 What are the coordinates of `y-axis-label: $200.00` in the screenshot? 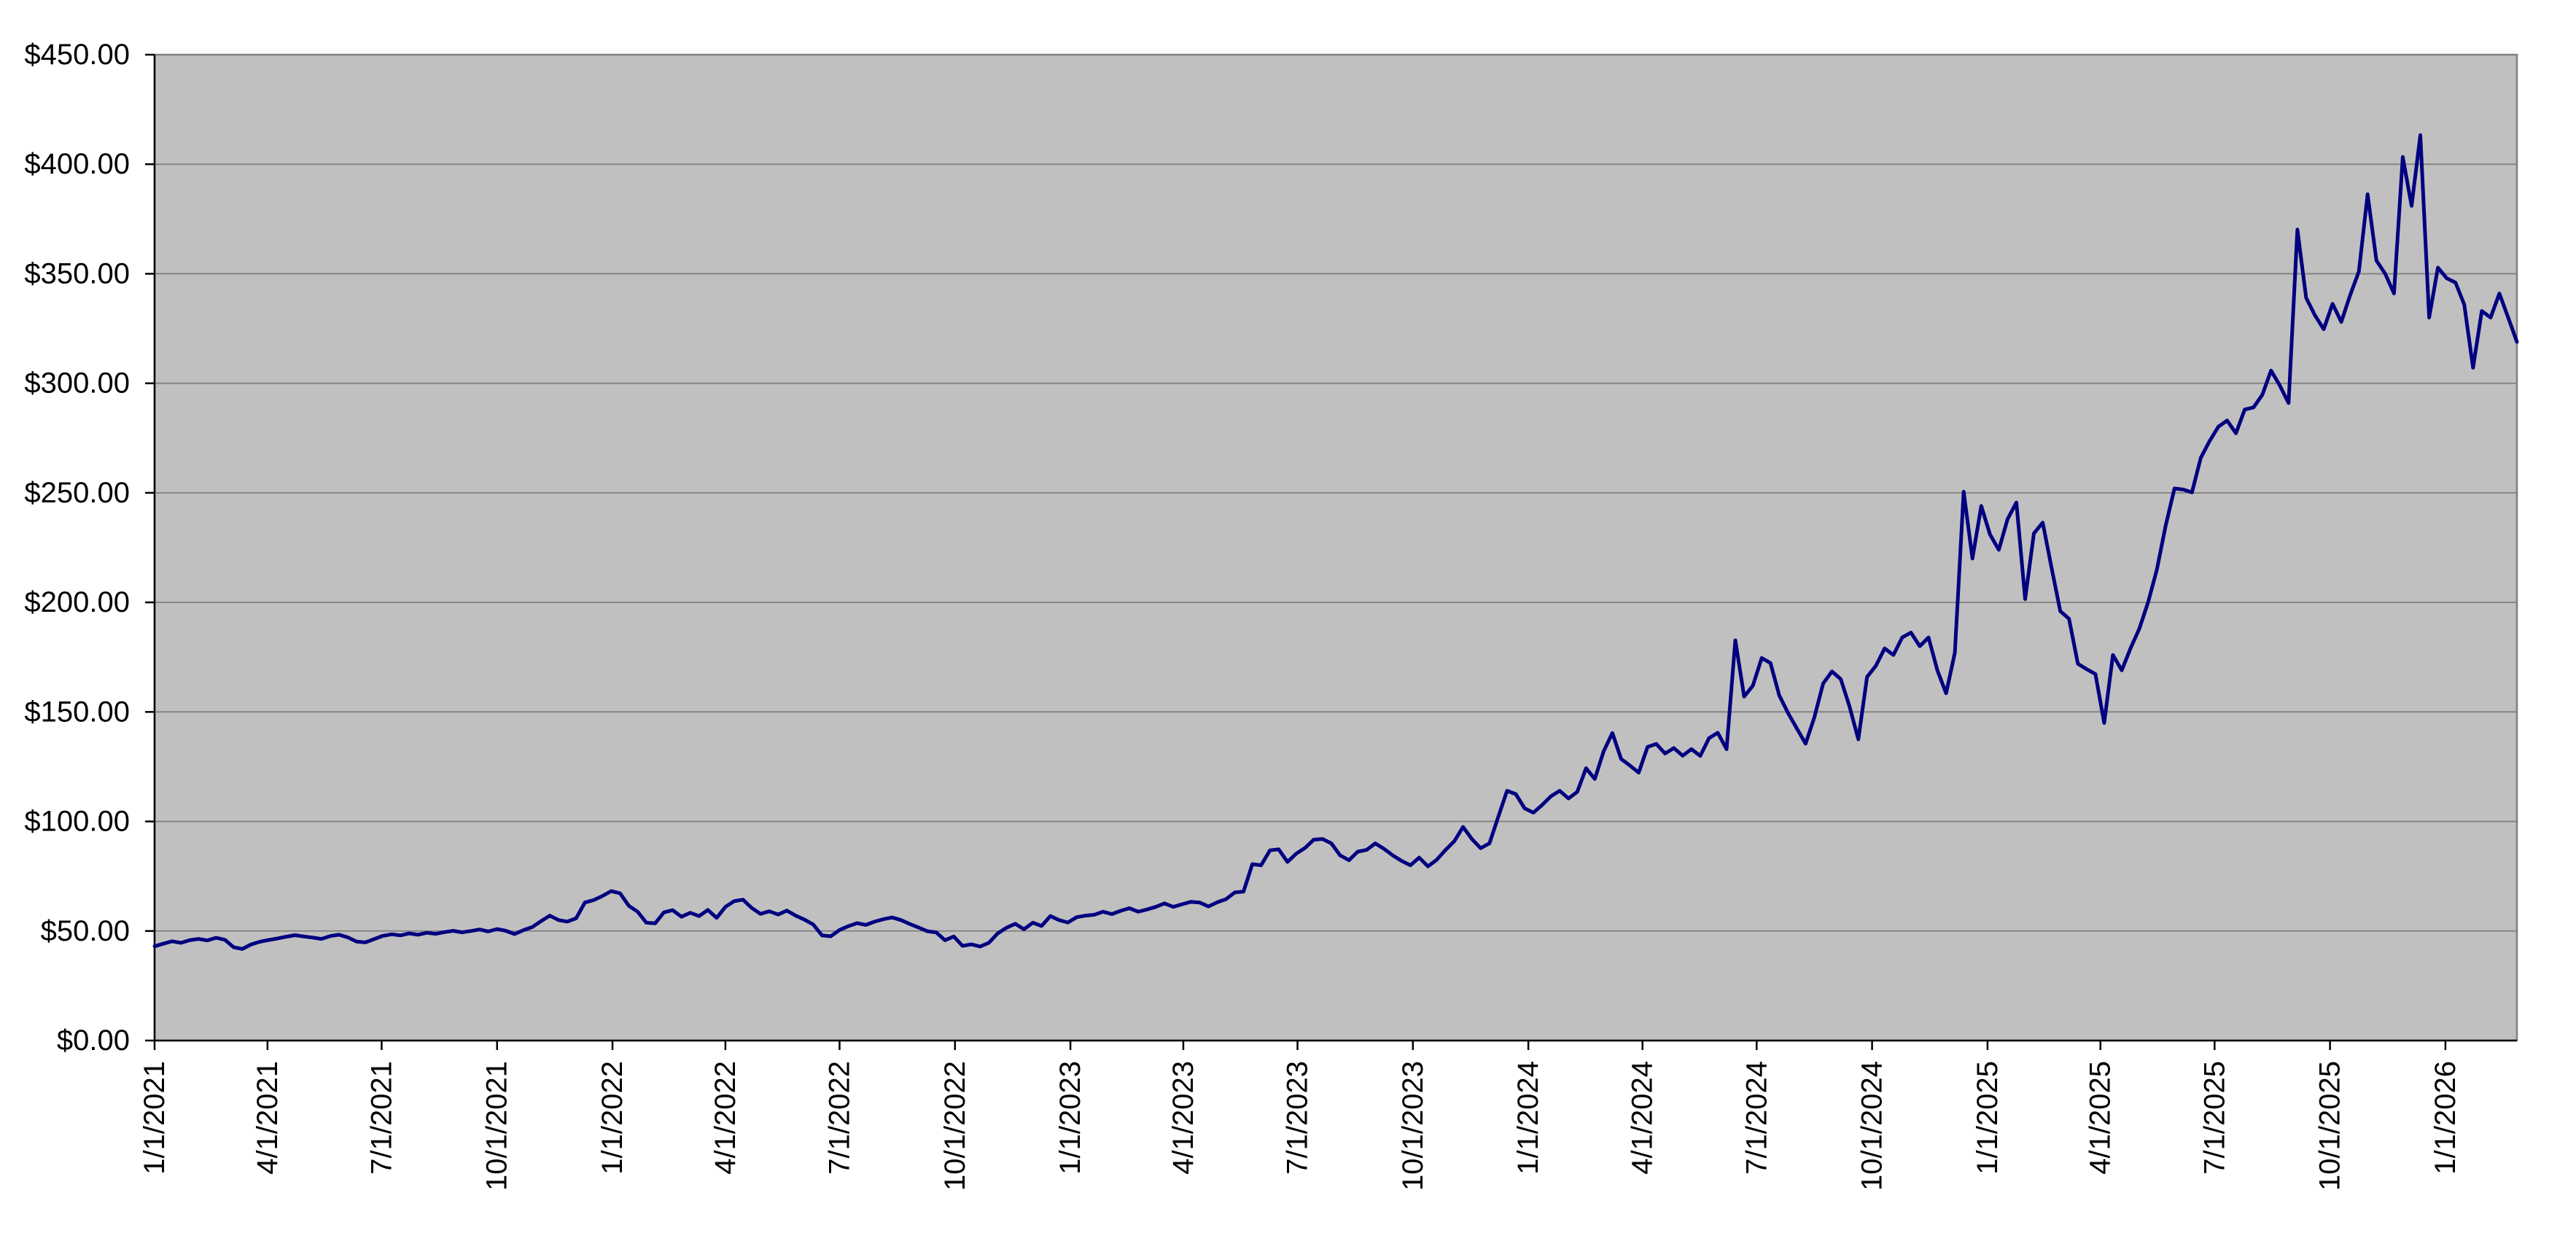 It's located at (77, 602).